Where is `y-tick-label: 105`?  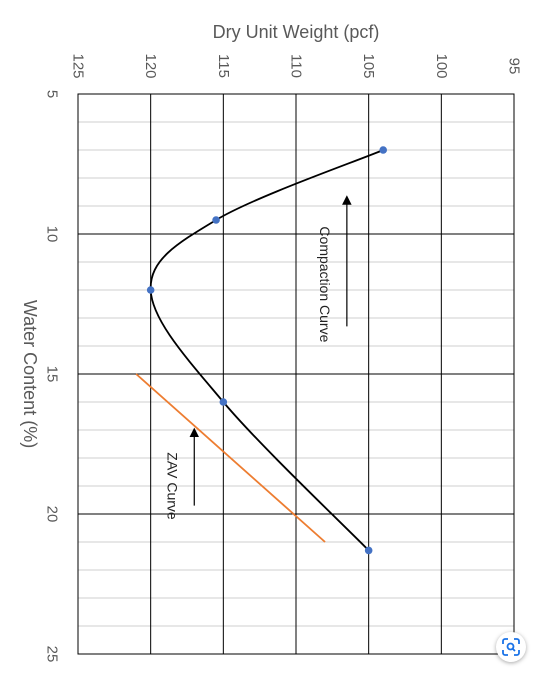
y-tick-label: 105 is located at coordinates (368, 65).